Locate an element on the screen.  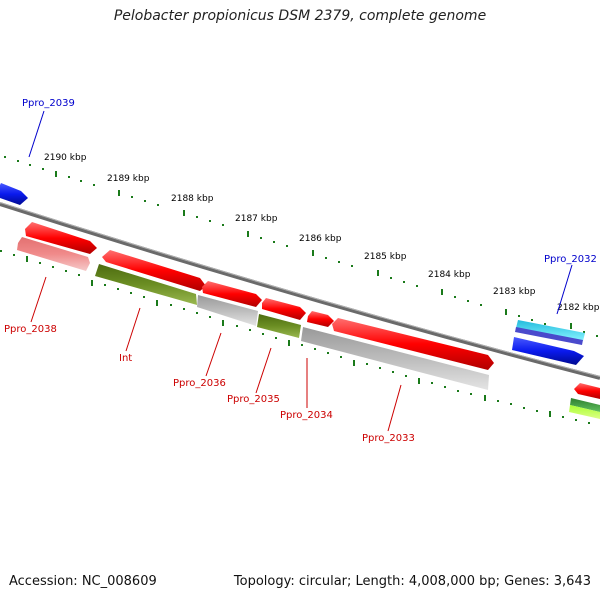
gene-ppro-2037 is located at coordinates (154, 270).